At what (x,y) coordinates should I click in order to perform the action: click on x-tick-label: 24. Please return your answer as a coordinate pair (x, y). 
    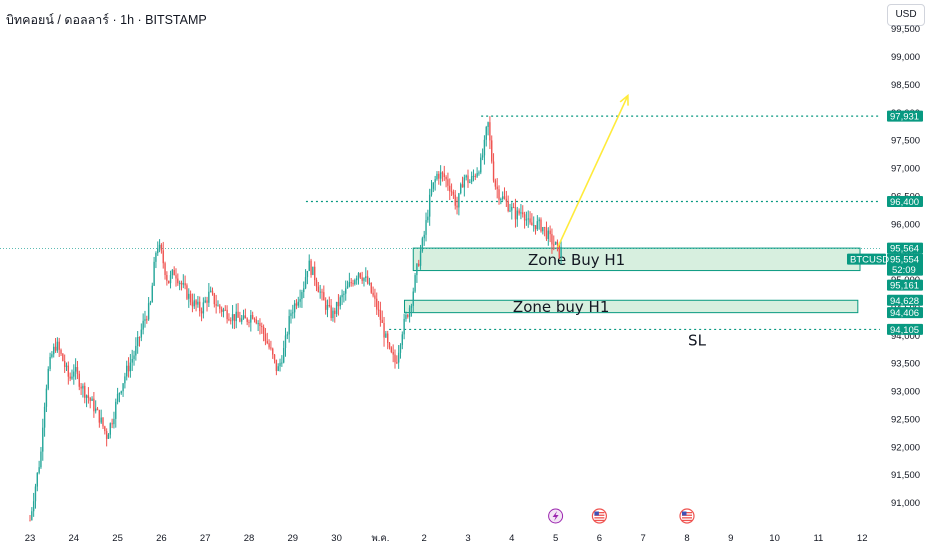
    Looking at the image, I should click on (74, 538).